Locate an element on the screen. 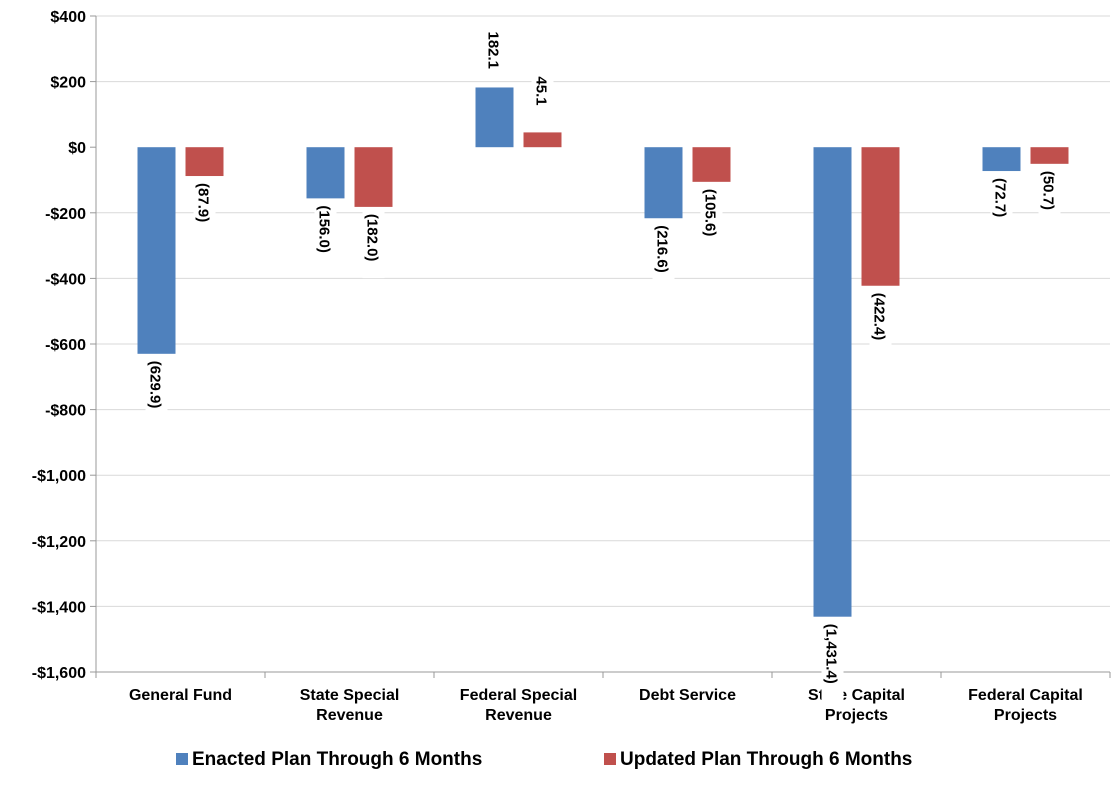 Image resolution: width=1113 pixels, height=804 pixels. data-label-group: (1,431.4) is located at coordinates (832, 662).